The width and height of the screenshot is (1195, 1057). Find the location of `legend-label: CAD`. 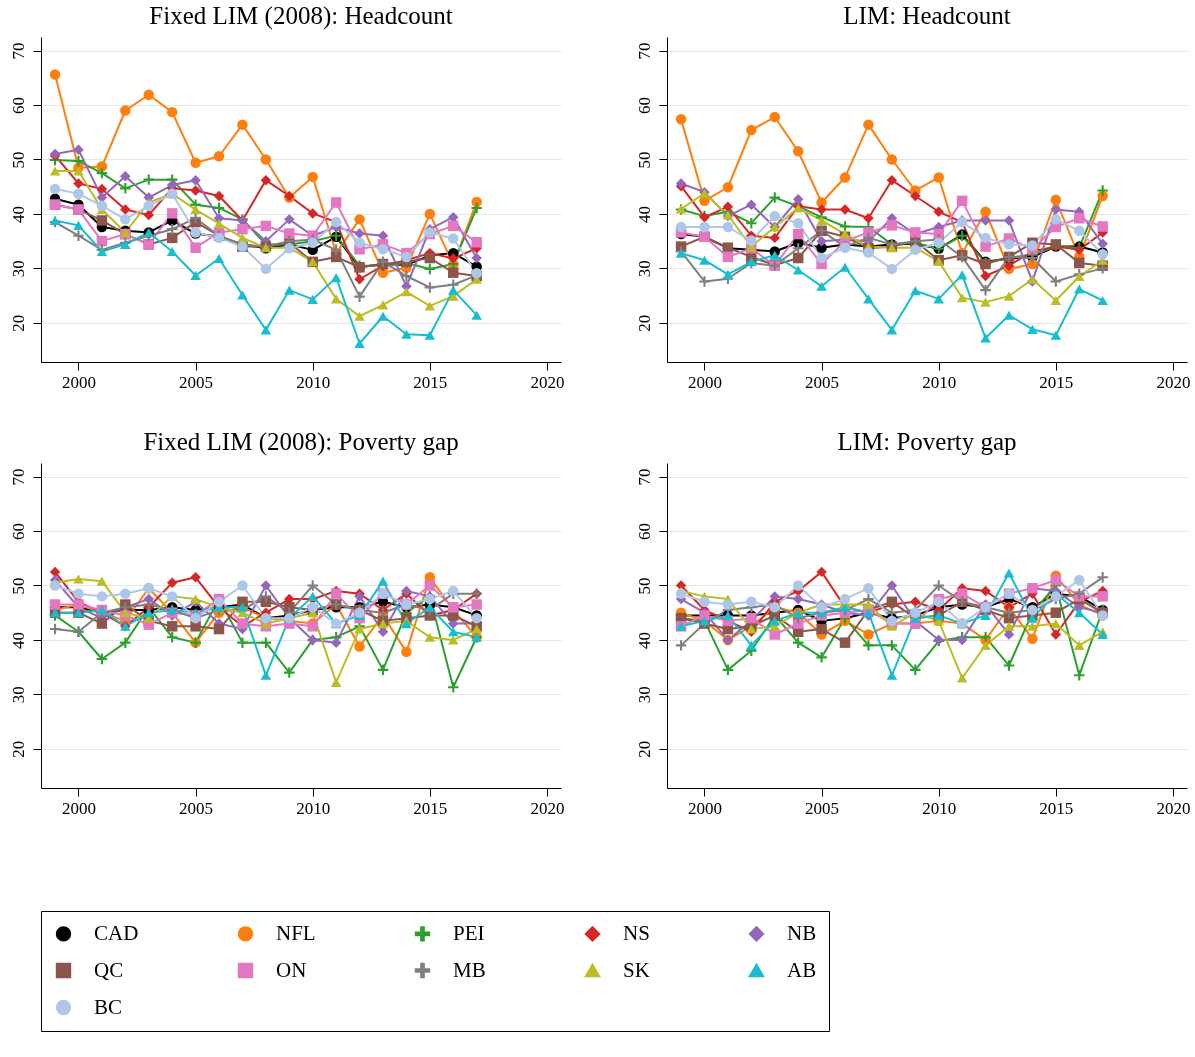

legend-label: CAD is located at coordinates (116, 932).